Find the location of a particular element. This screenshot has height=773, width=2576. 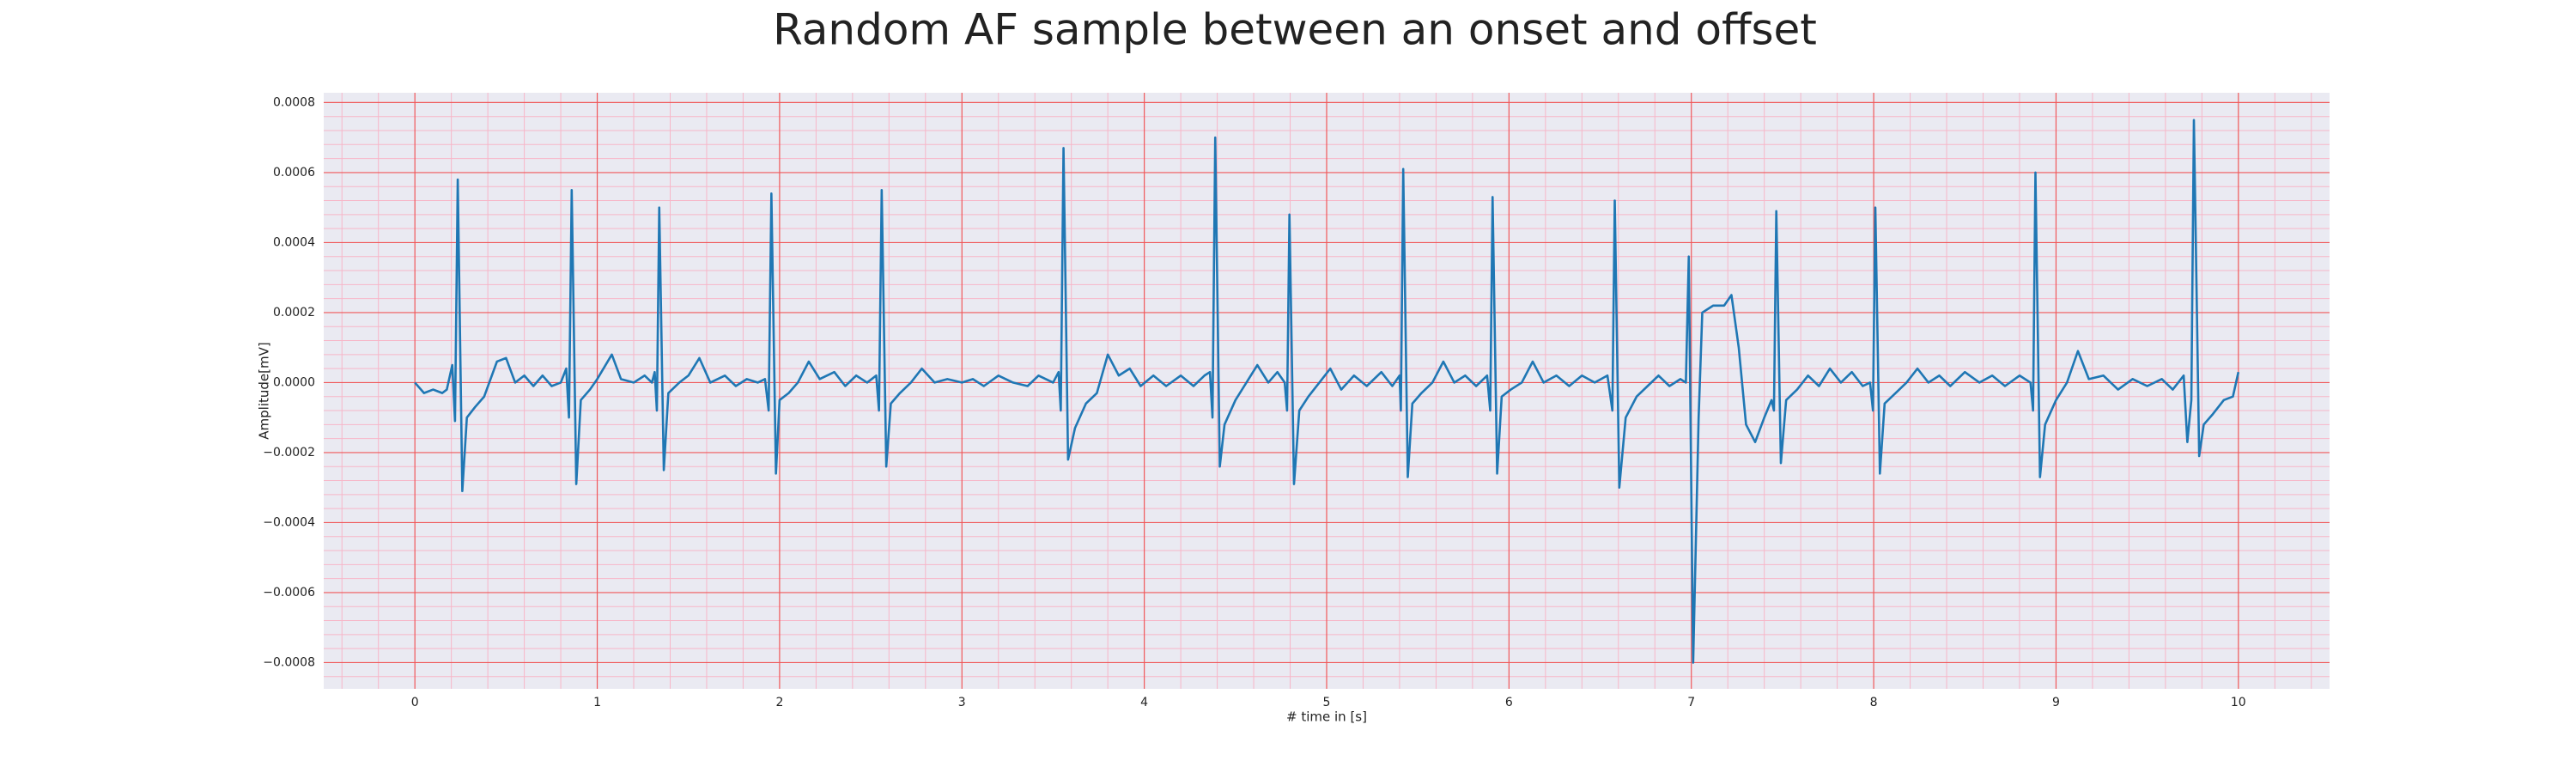

x-tick-label: 2 is located at coordinates (779, 702).